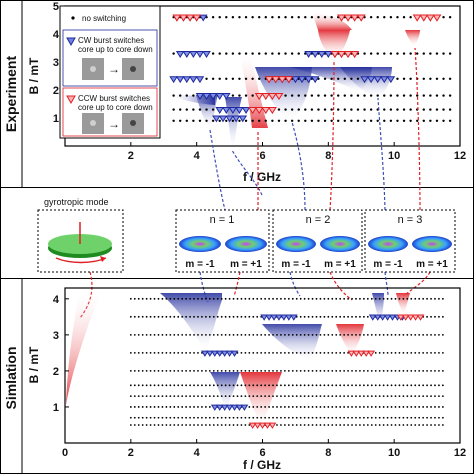 The height and width of the screenshot is (474, 474). What do you see at coordinates (224, 353) in the screenshot?
I see `sim-cw-marker` at bounding box center [224, 353].